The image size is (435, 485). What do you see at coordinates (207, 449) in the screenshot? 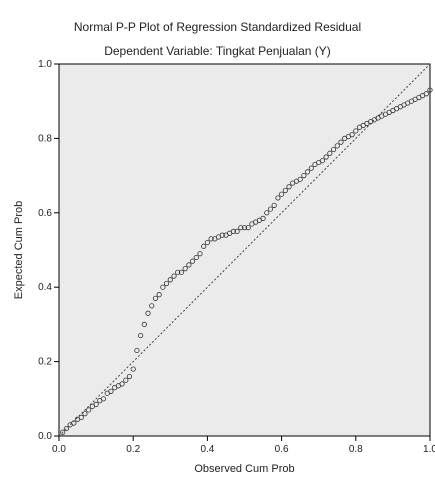
I see `x-tick-label: 0.4` at bounding box center [207, 449].